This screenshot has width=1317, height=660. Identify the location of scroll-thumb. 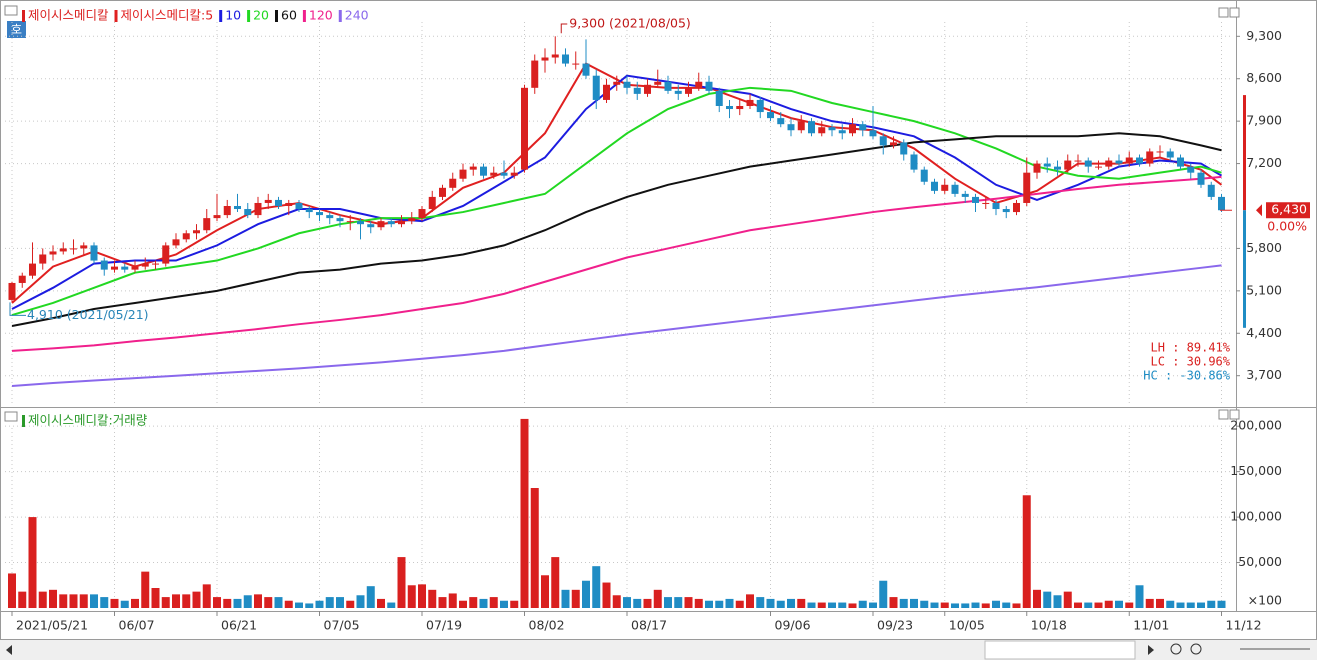
(1060, 650).